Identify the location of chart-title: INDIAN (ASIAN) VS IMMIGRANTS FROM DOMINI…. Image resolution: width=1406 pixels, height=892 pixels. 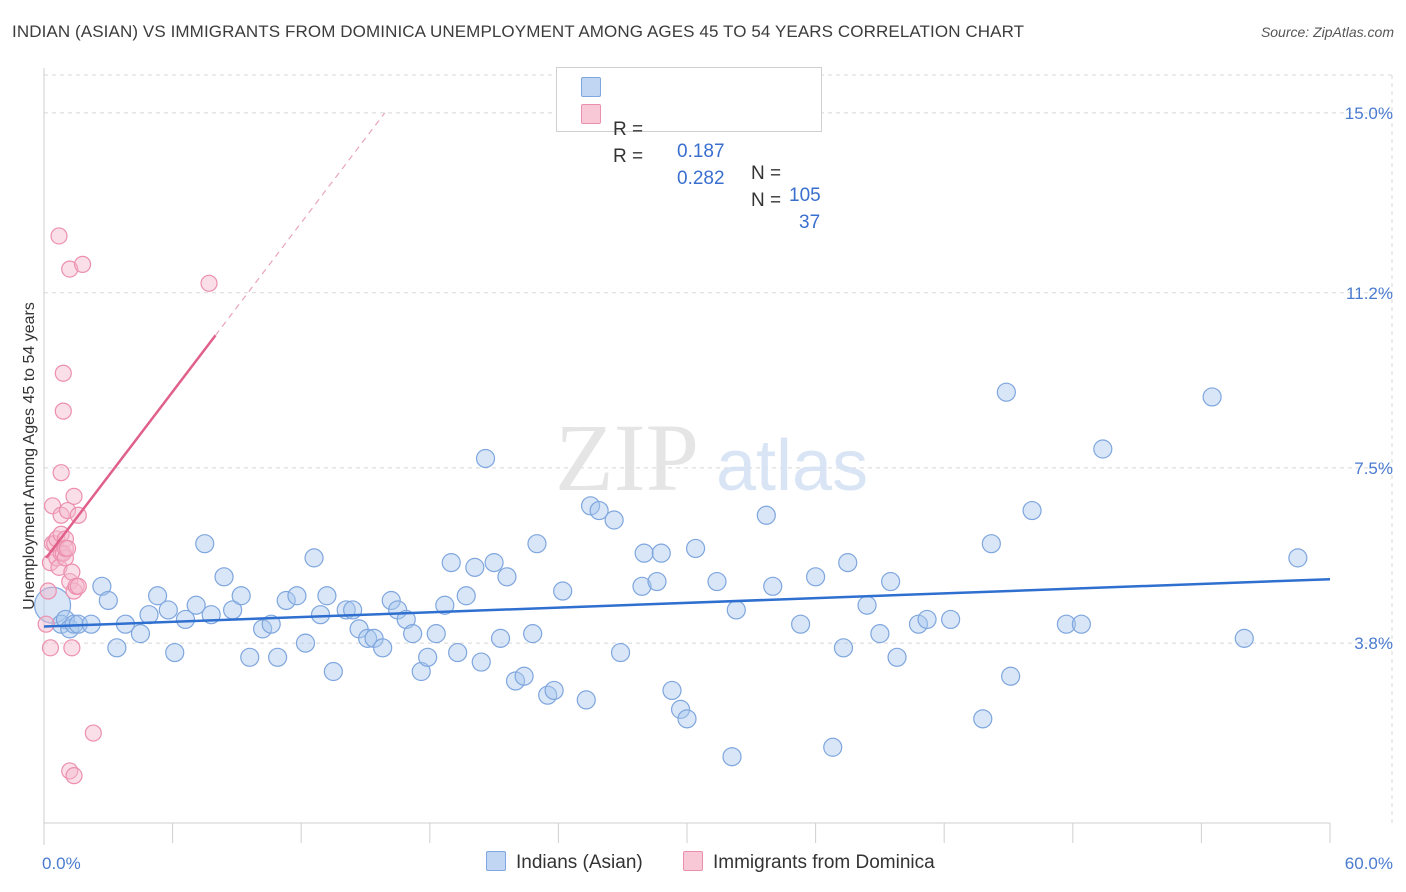
(518, 31).